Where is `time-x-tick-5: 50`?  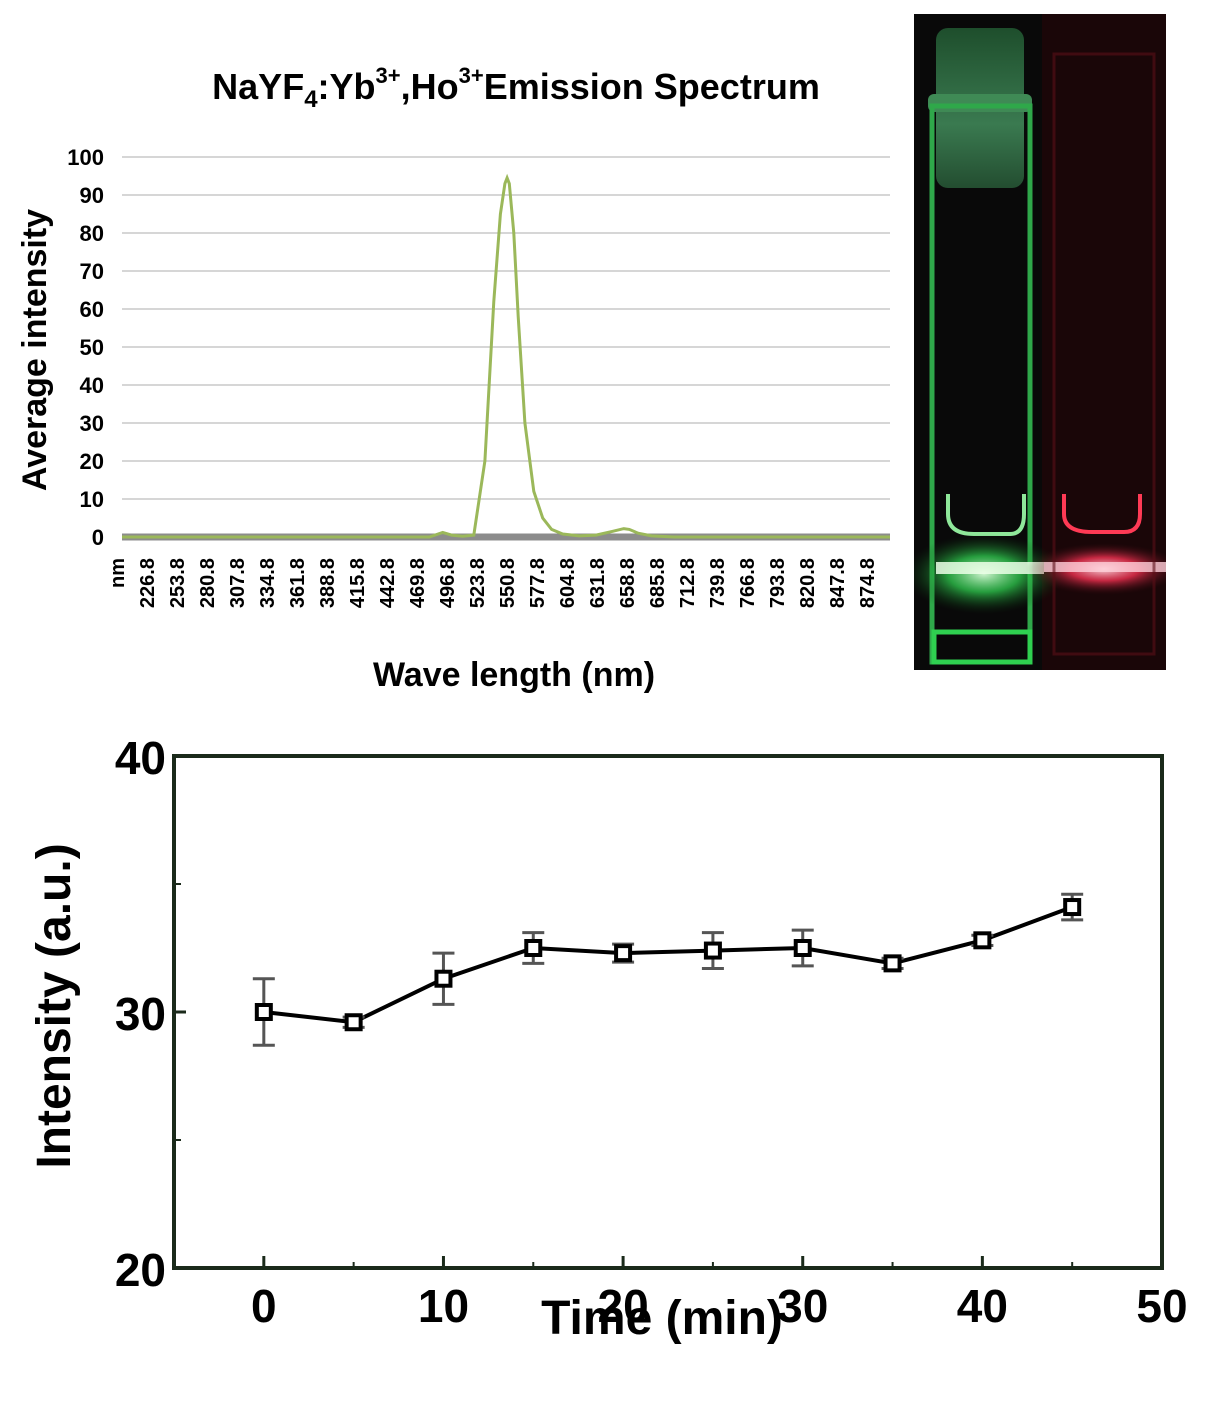 time-x-tick-5: 50 is located at coordinates (1161, 1306).